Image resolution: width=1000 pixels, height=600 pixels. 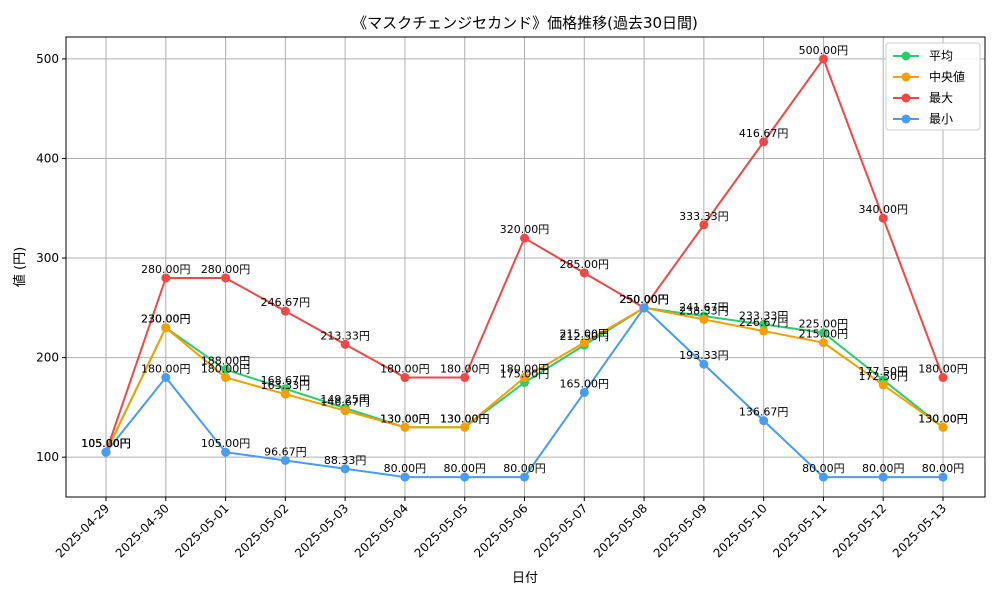 I want to click on data-label: 226.67円, so click(x=764, y=322).